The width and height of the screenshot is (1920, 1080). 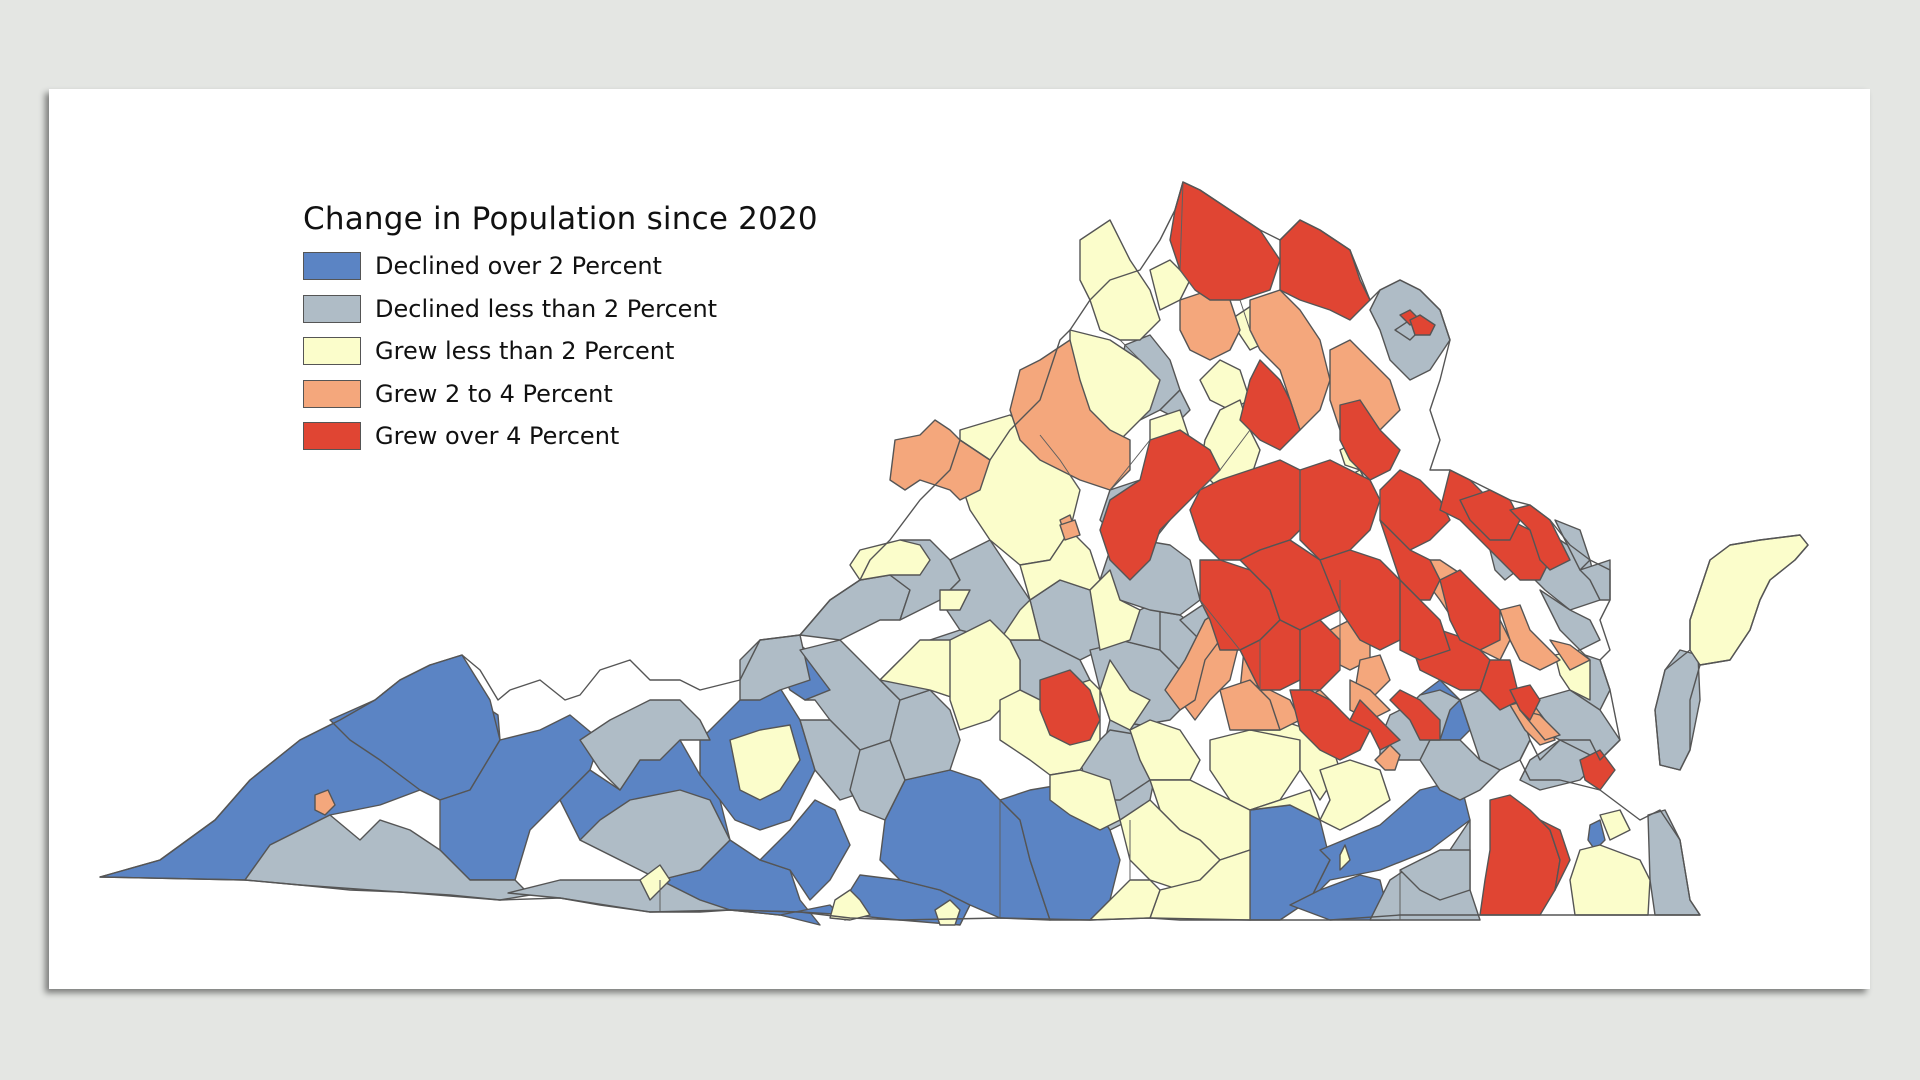 I want to click on legend-item-grew-2-to-4: Grew 2 to 4 Percent, so click(x=560, y=394).